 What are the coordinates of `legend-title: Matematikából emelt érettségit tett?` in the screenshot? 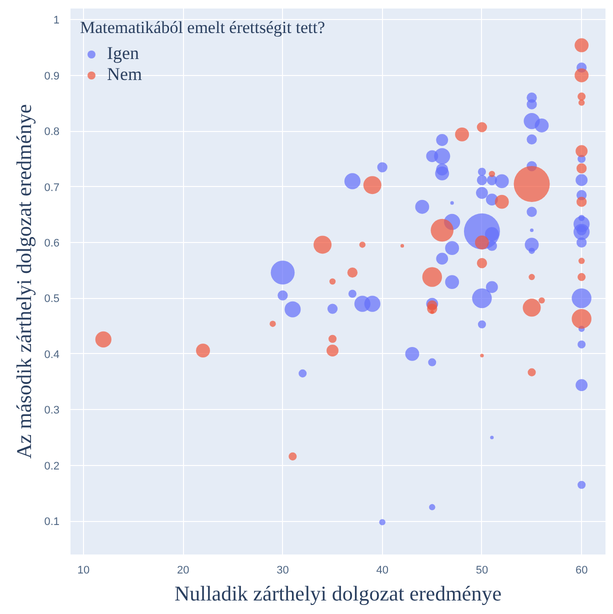 It's located at (202, 28).